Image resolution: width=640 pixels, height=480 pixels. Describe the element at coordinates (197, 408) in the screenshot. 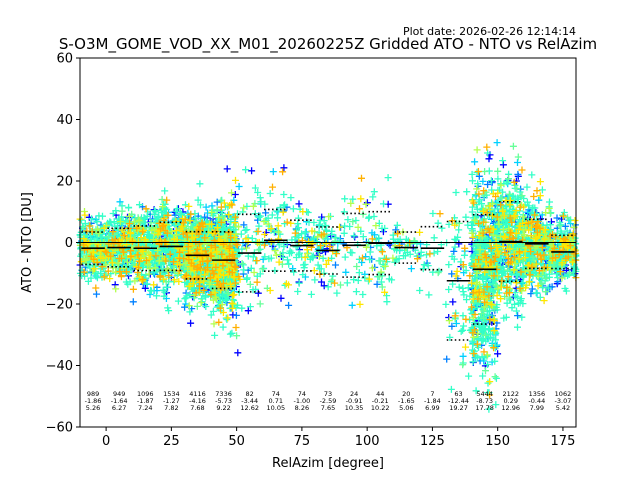

I see `bin-std-label-4: 7.68` at that location.